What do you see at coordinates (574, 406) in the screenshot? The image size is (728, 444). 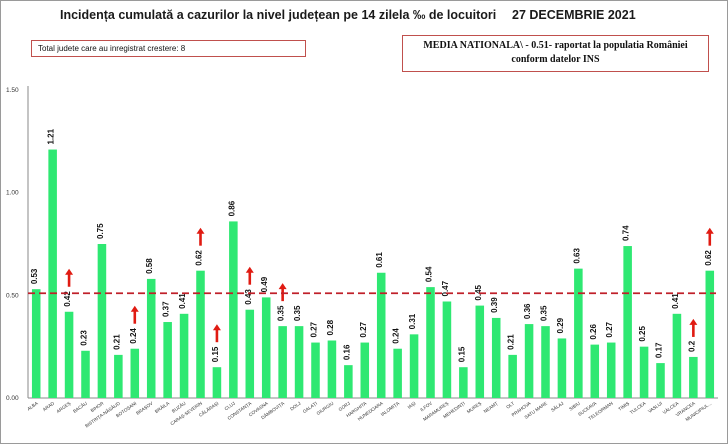 I see `category-label: SIBIU` at bounding box center [574, 406].